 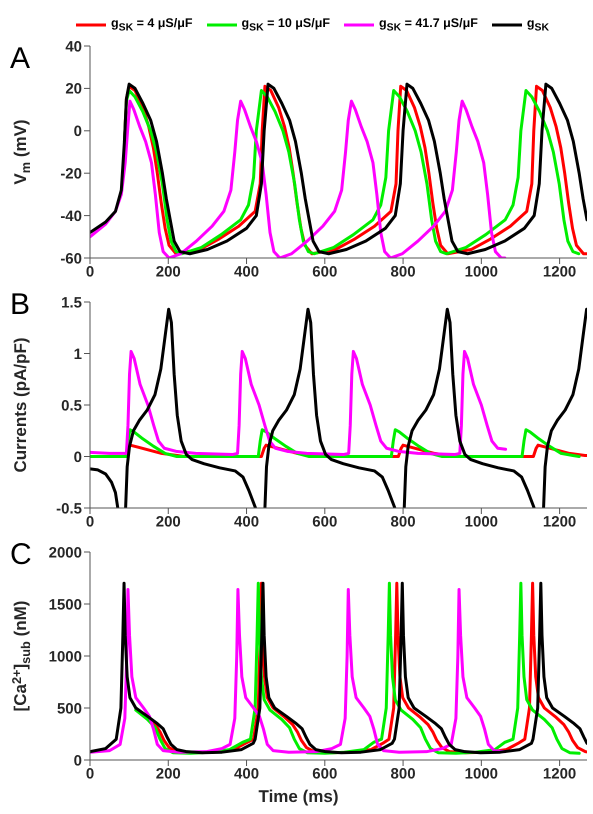 What do you see at coordinates (69, 709) in the screenshot?
I see `y-tick-label: 500` at bounding box center [69, 709].